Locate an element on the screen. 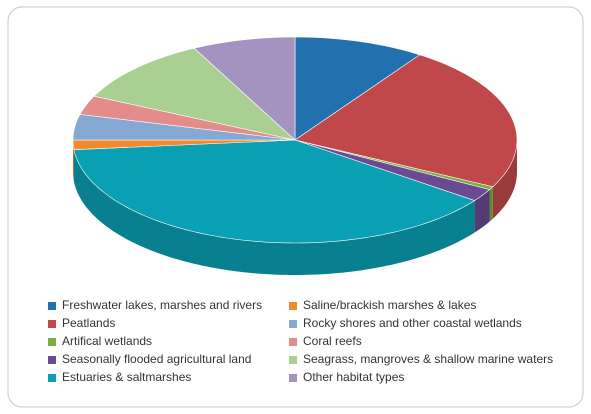  legend-label: Artifical wetlands is located at coordinates (107, 341).